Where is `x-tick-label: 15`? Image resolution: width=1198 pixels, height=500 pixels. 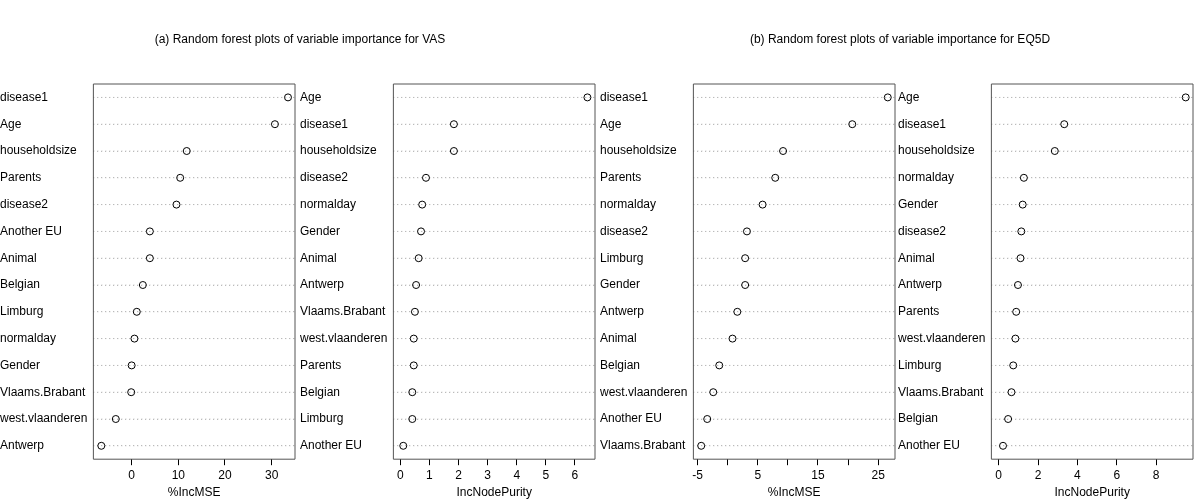
x-tick-label: 15 is located at coordinates (818, 474).